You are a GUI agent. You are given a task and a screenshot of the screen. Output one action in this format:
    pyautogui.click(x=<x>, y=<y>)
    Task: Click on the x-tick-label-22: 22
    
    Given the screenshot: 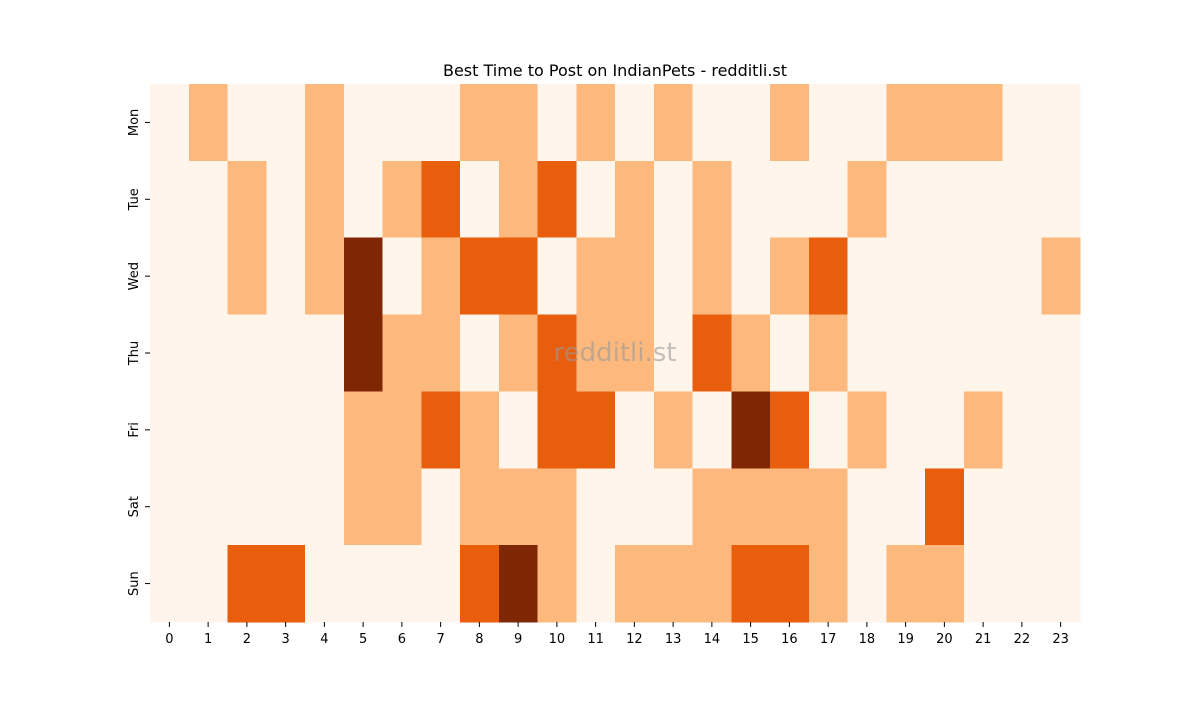 What is the action you would take?
    pyautogui.click(x=1022, y=639)
    